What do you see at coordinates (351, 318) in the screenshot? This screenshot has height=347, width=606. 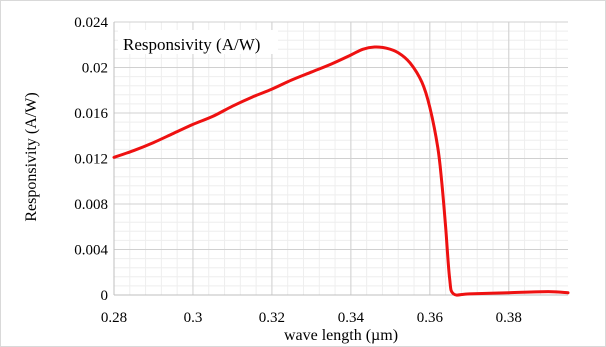 I see `x-tick-label: 0.34` at bounding box center [351, 318].